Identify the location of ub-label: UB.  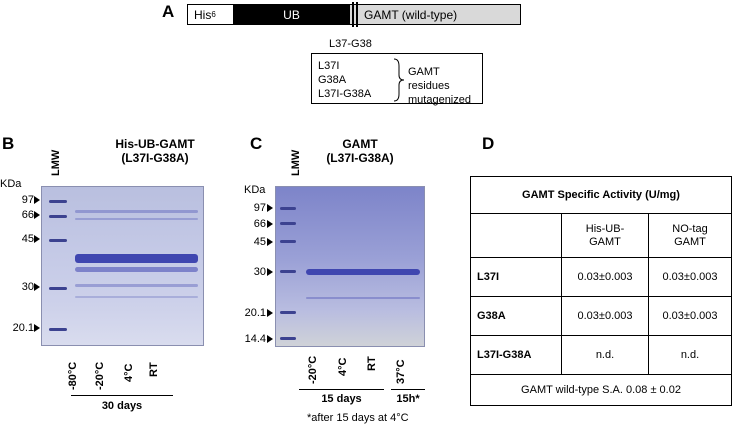
(291, 14).